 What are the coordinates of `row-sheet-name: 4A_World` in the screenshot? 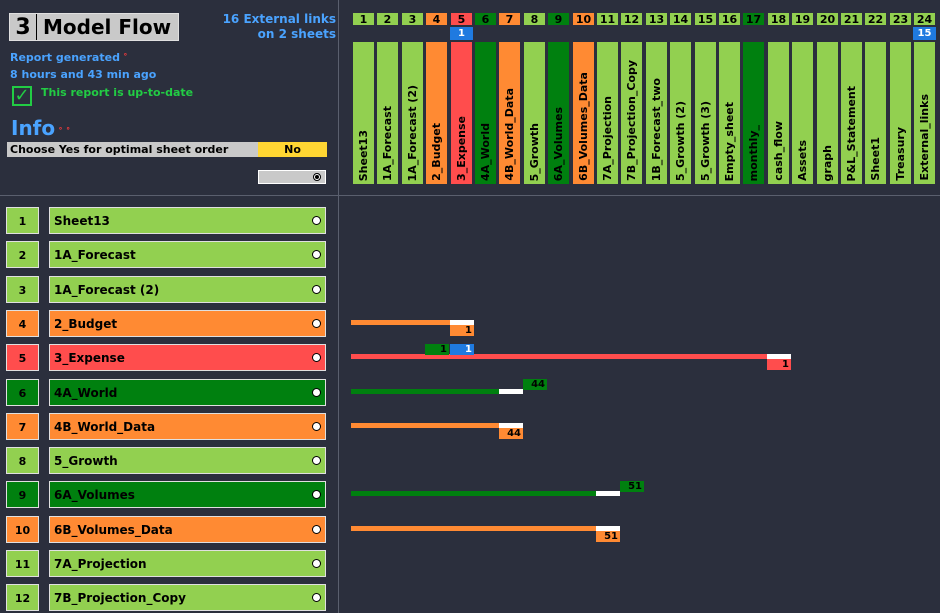 It's located at (187, 392).